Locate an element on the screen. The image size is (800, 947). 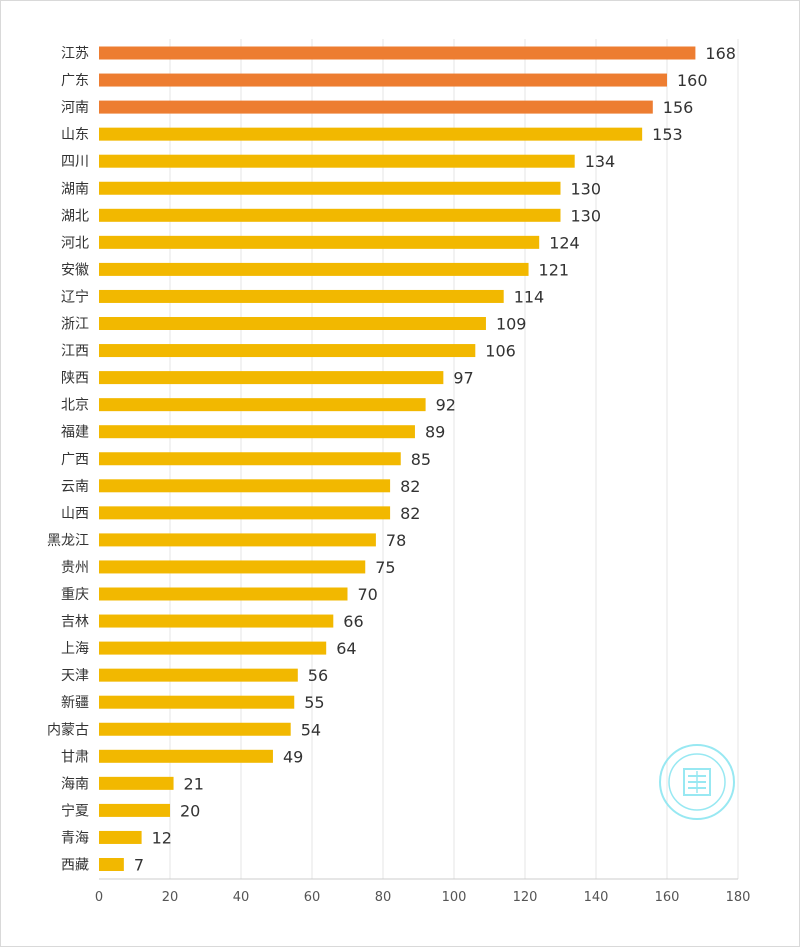
category-label: 新疆 is located at coordinates (75, 703).